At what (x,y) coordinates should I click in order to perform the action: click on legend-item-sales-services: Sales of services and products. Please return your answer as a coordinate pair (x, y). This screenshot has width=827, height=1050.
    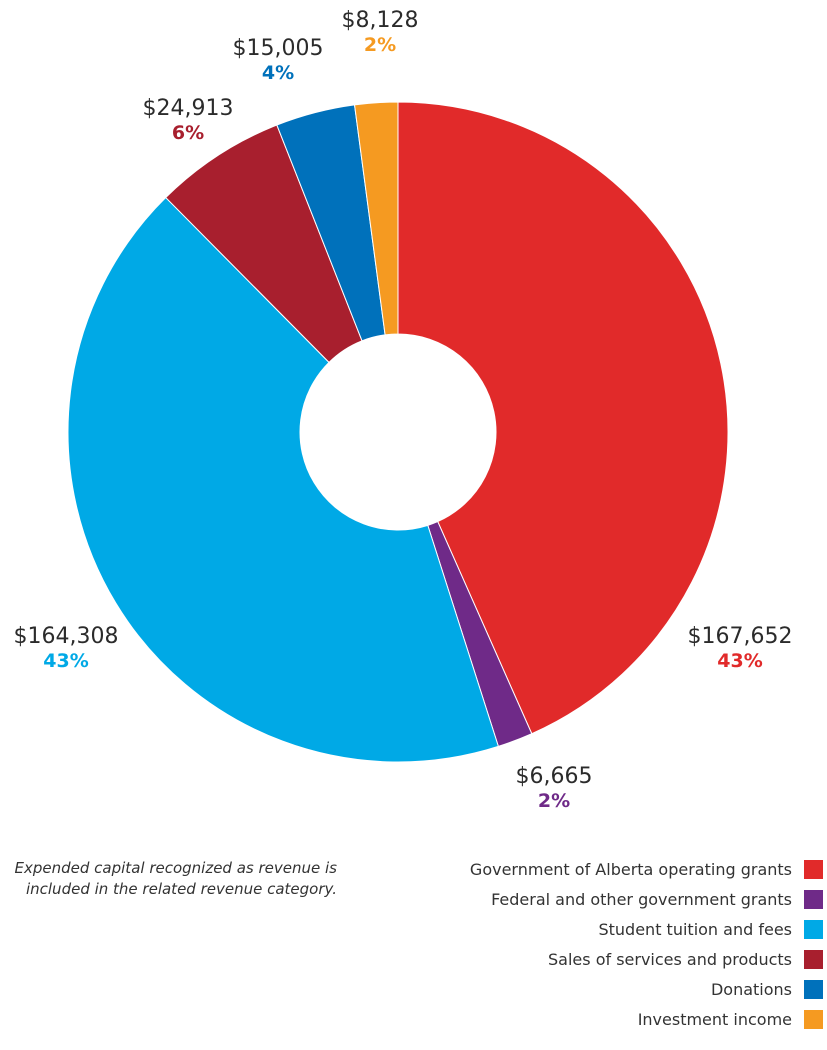
    Looking at the image, I should click on (608, 959).